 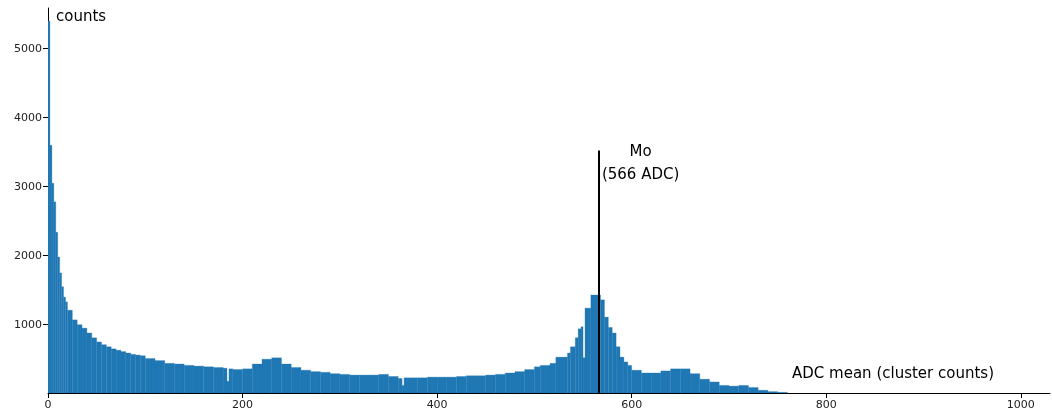 I want to click on x-tick-label: 200, so click(x=243, y=404).